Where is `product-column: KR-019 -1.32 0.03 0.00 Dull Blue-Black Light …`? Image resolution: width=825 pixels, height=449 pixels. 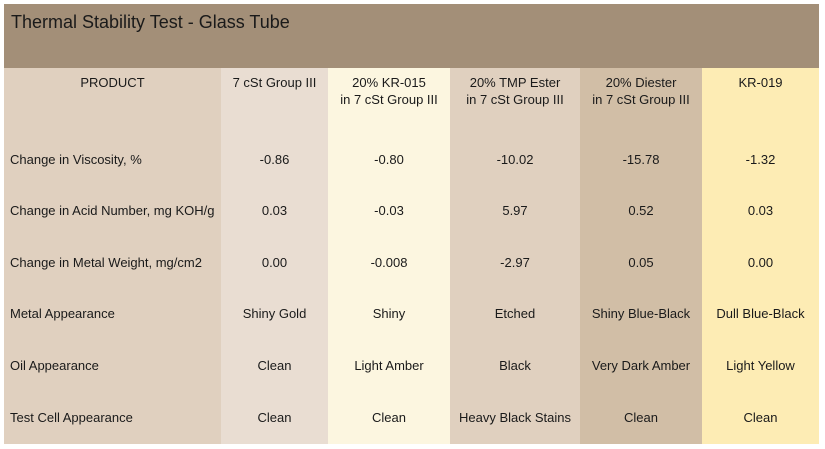
product-column: KR-019 -1.32 0.03 0.00 Dull Blue-Black Light … is located at coordinates (760, 256).